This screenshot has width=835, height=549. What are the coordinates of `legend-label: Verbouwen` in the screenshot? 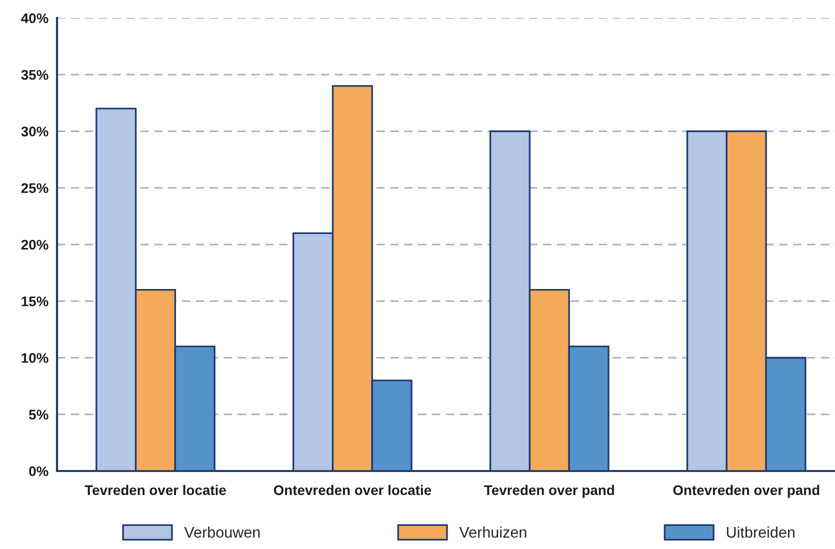 It's located at (222, 532).